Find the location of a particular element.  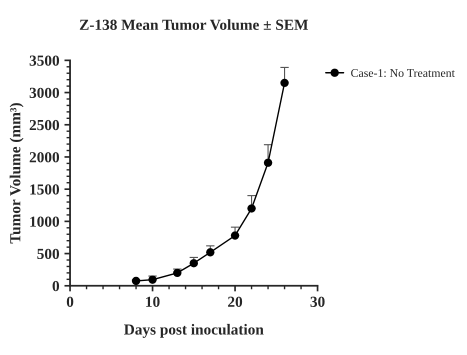

x-tick-label: 0 is located at coordinates (70, 301).